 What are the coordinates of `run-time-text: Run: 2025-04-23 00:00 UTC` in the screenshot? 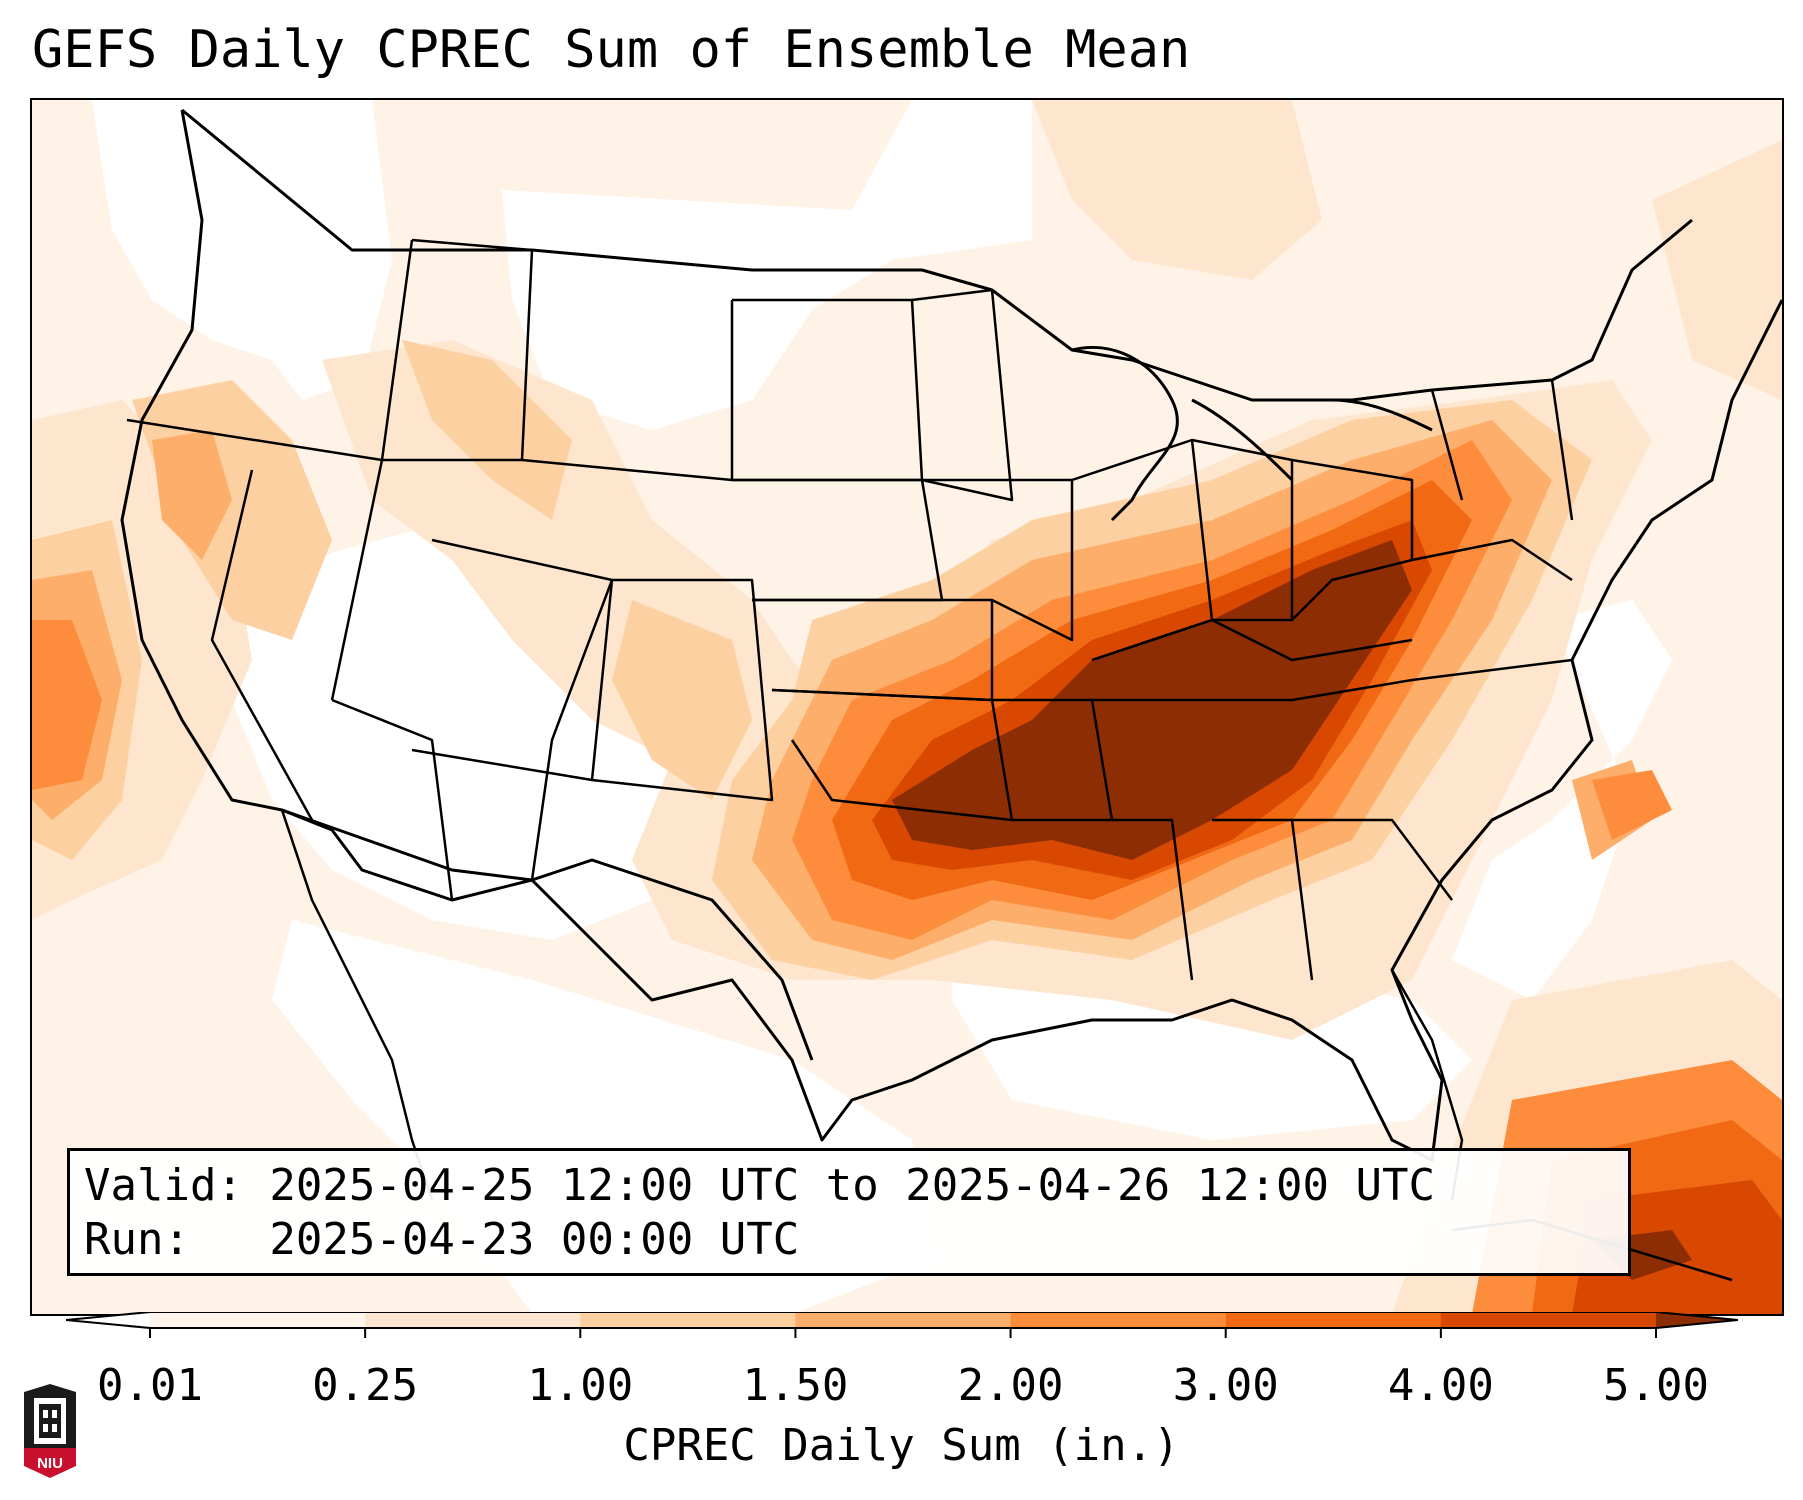 It's located at (442, 1239).